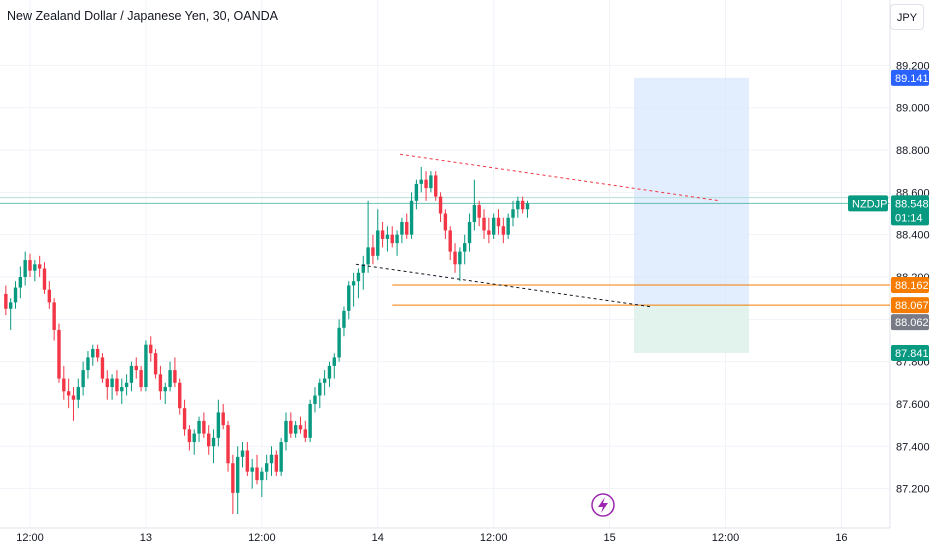 The image size is (932, 550). What do you see at coordinates (538, 230) in the screenshot?
I see `trendlines` at bounding box center [538, 230].